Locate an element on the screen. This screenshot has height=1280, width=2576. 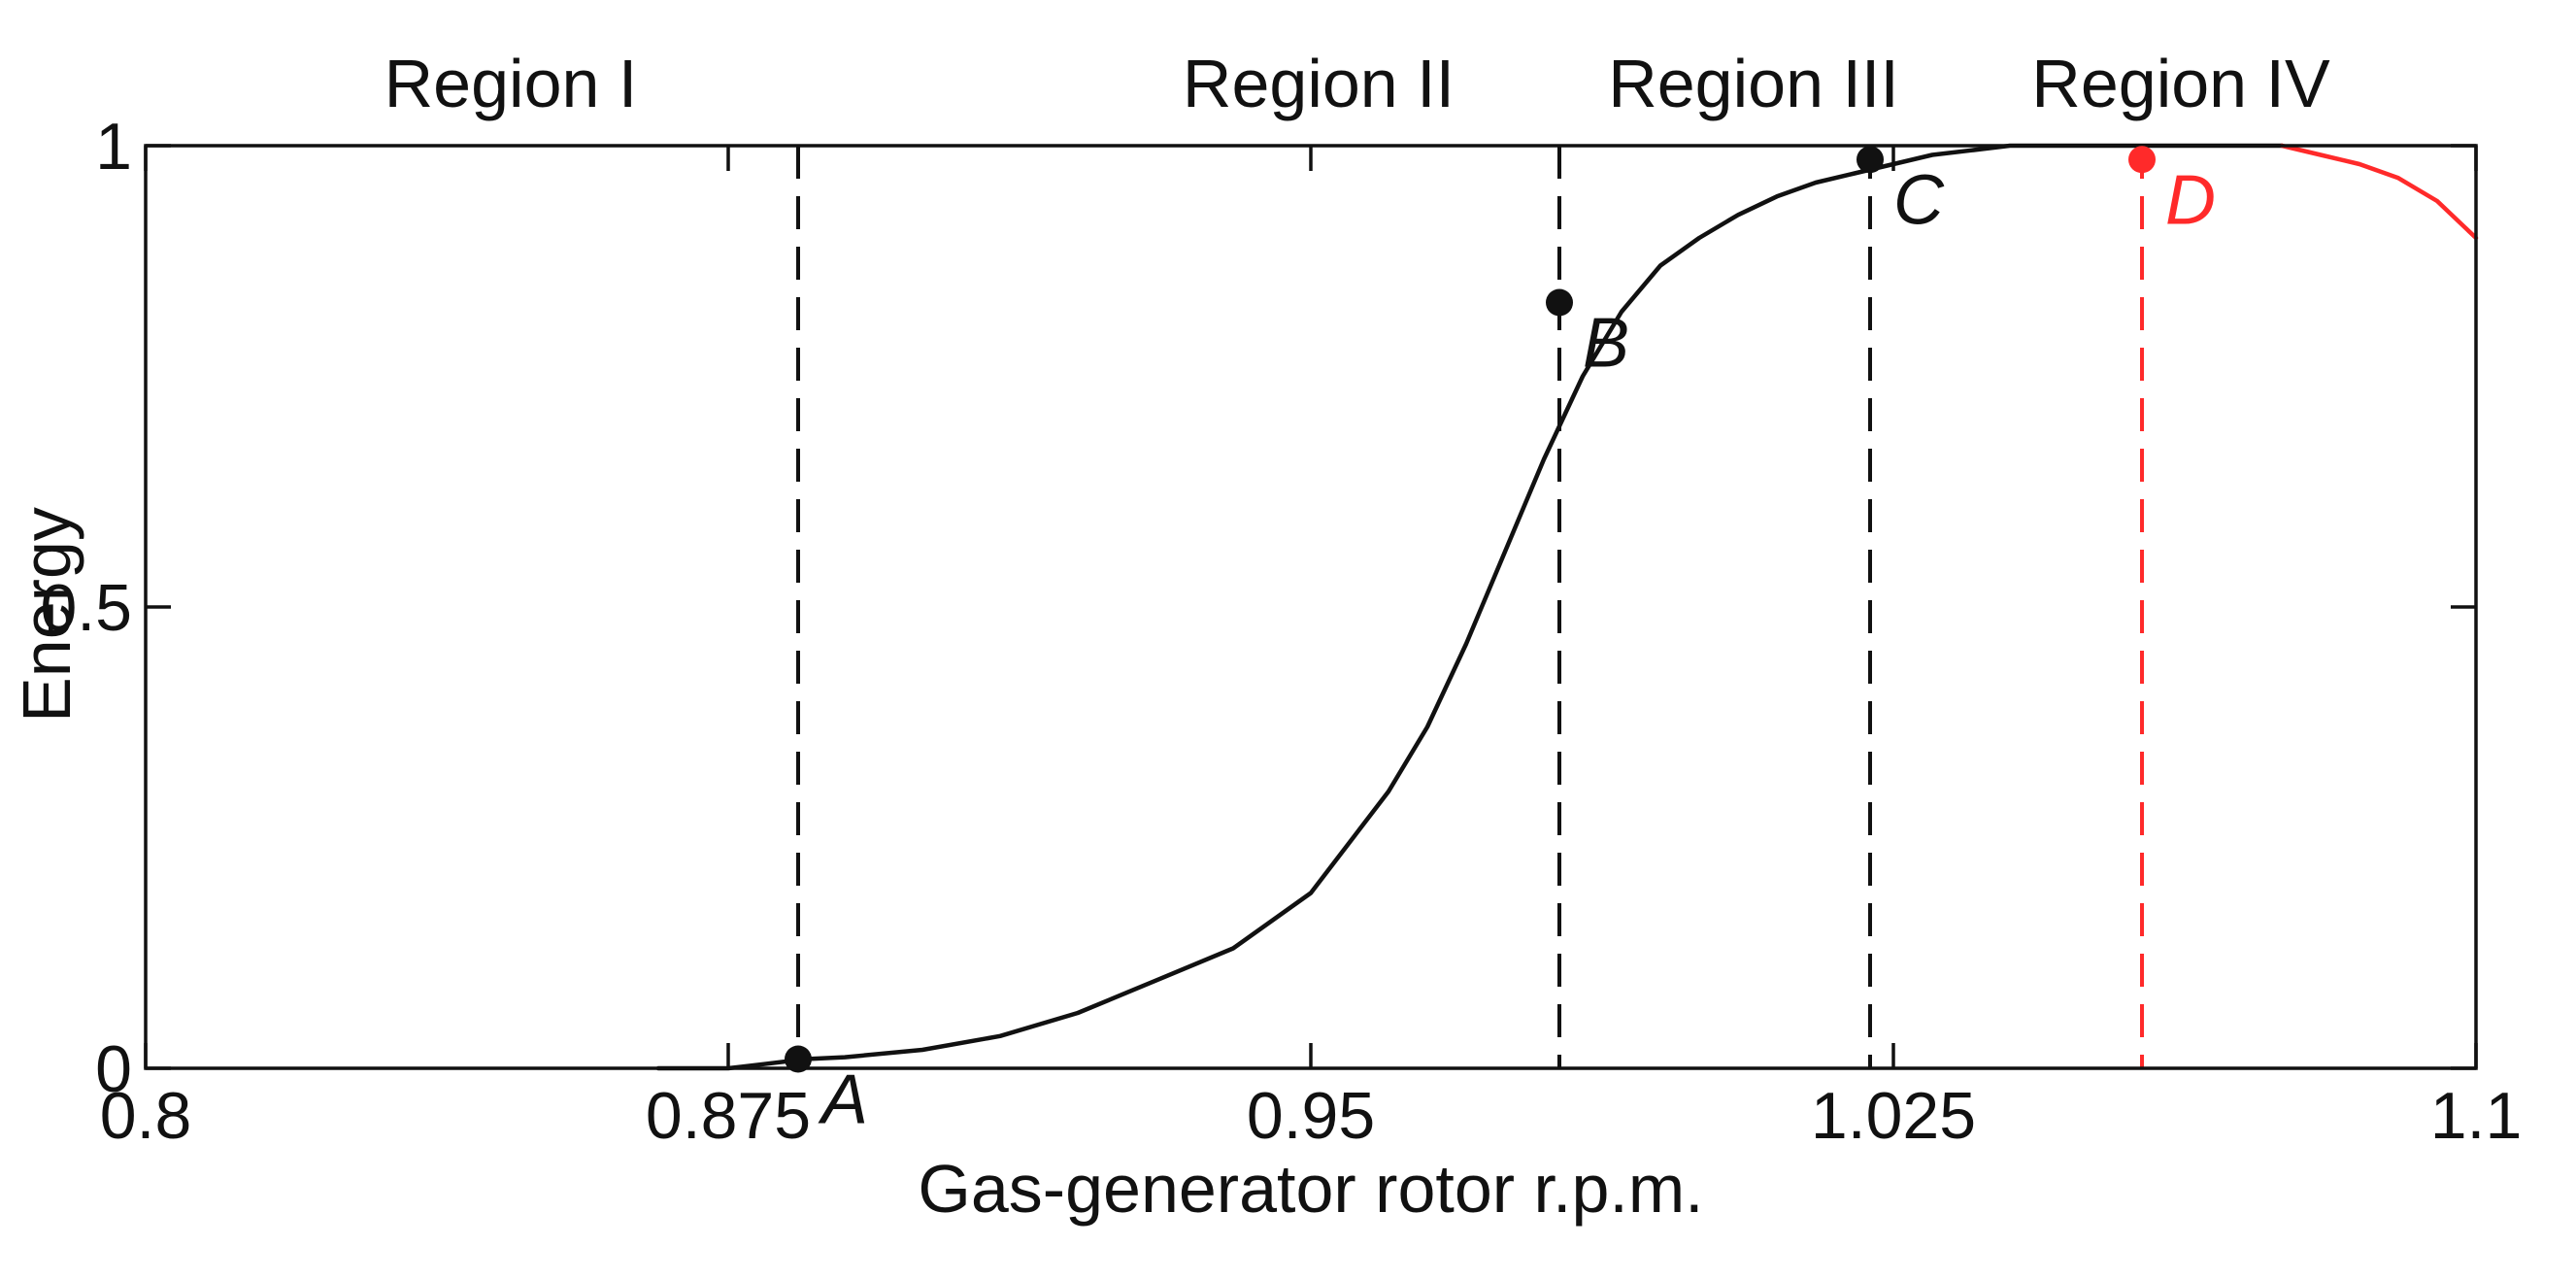
x-tick-label-5: 1.1 is located at coordinates (2477, 1116).